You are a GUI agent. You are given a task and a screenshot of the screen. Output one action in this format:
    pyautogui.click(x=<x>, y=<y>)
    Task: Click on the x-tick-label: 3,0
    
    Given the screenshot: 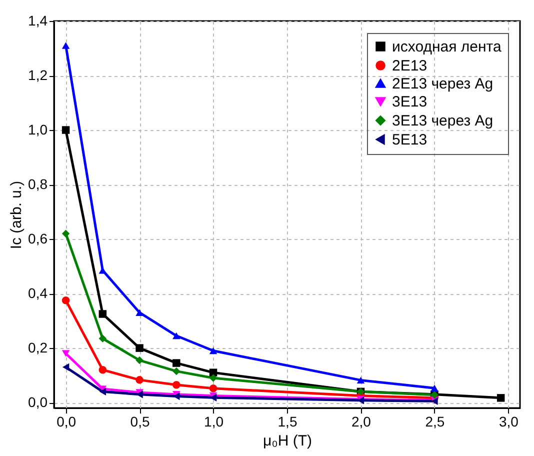 What is the action you would take?
    pyautogui.click(x=508, y=422)
    